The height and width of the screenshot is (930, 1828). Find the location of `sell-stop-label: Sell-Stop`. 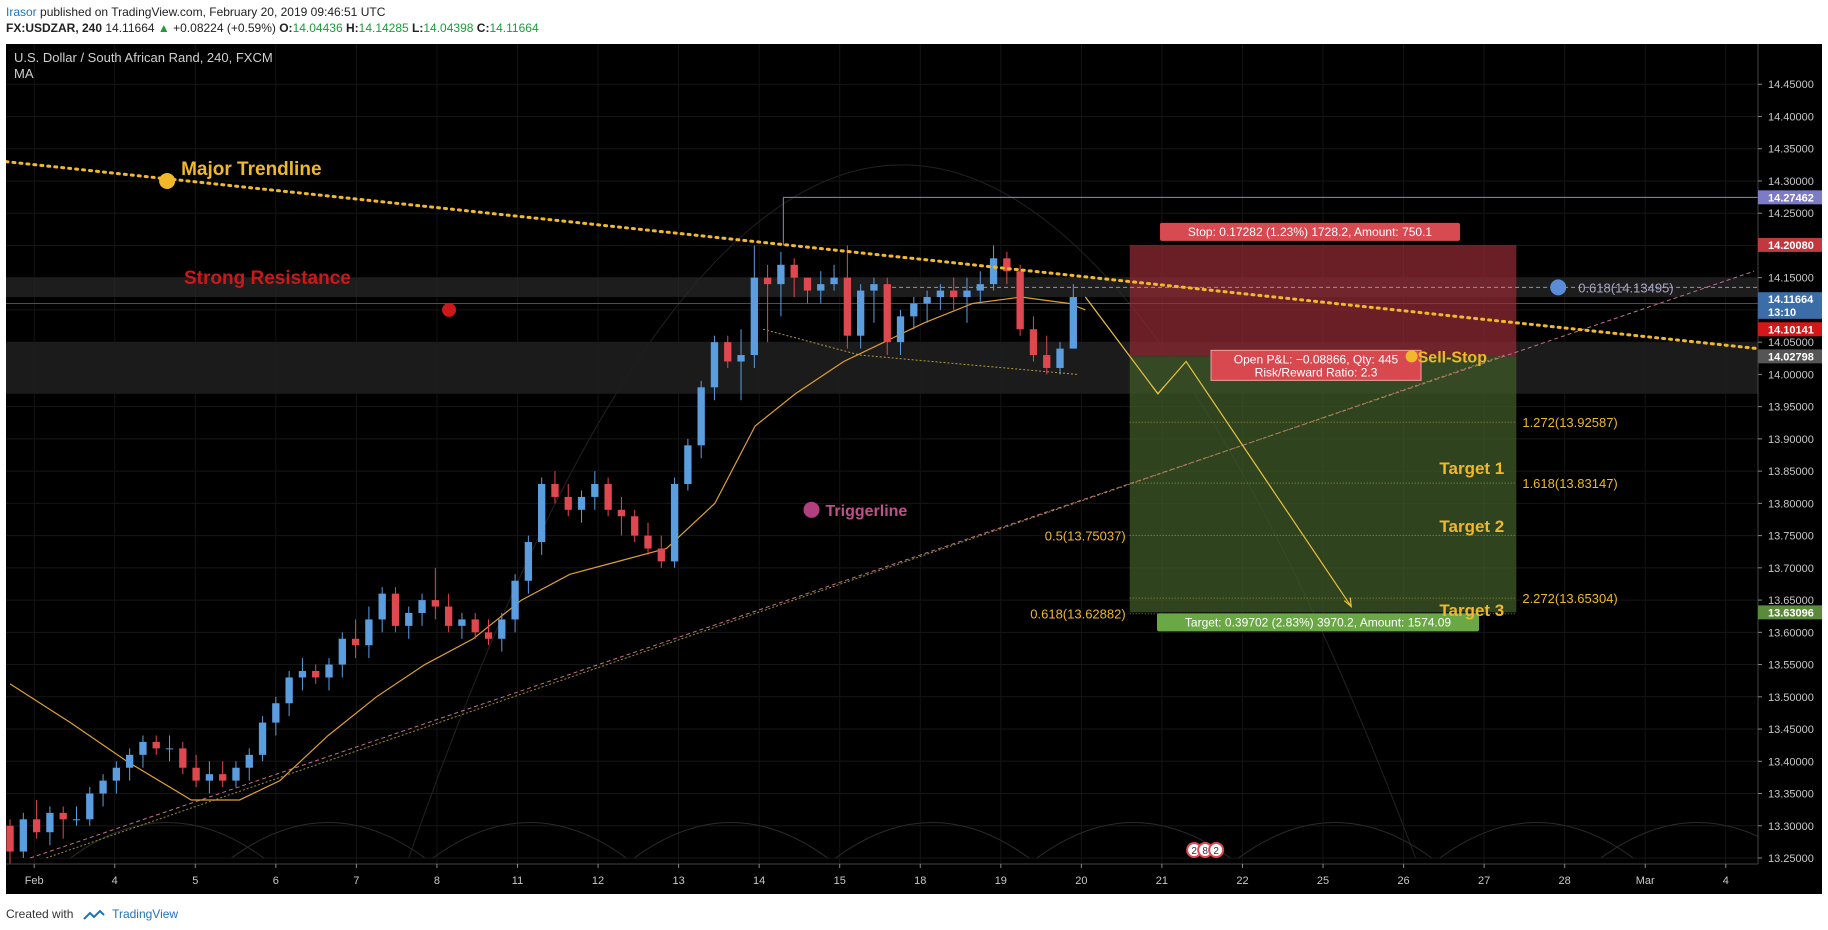

sell-stop-label: Sell-Stop is located at coordinates (1453, 357).